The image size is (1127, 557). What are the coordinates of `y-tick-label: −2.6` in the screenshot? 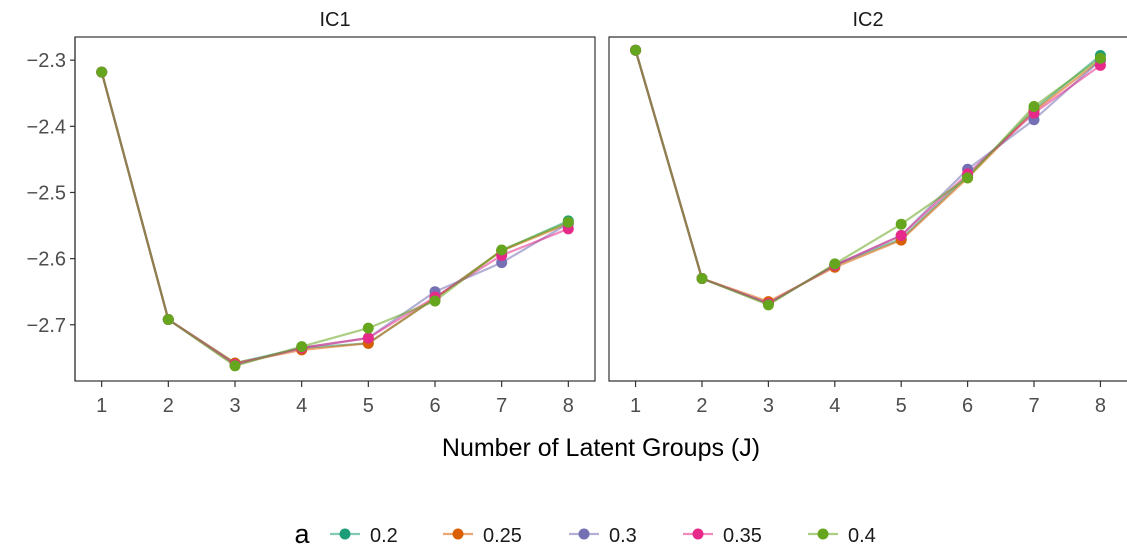 It's located at (46, 260).